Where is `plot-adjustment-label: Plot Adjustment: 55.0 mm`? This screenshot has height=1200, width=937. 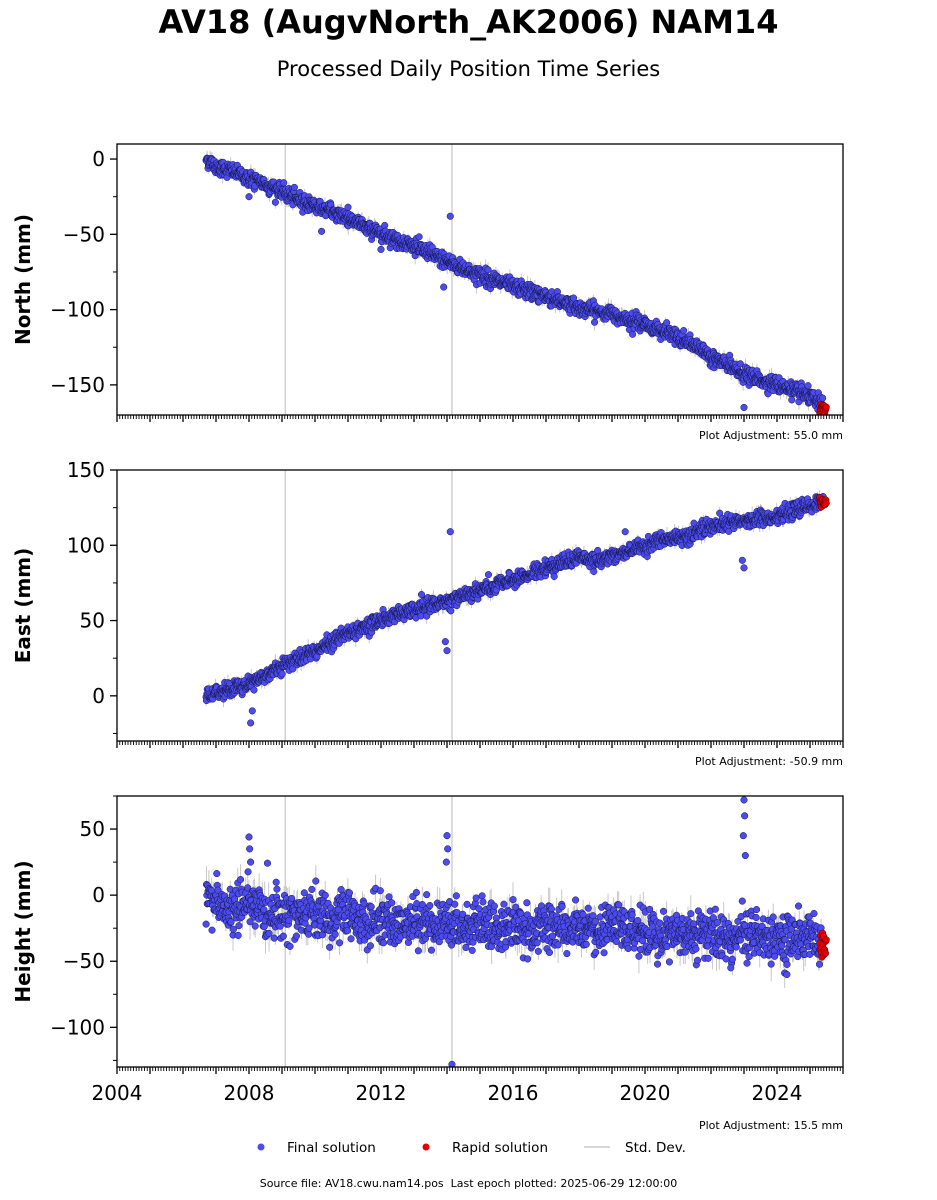 plot-adjustment-label: Plot Adjustment: 55.0 mm is located at coordinates (771, 435).